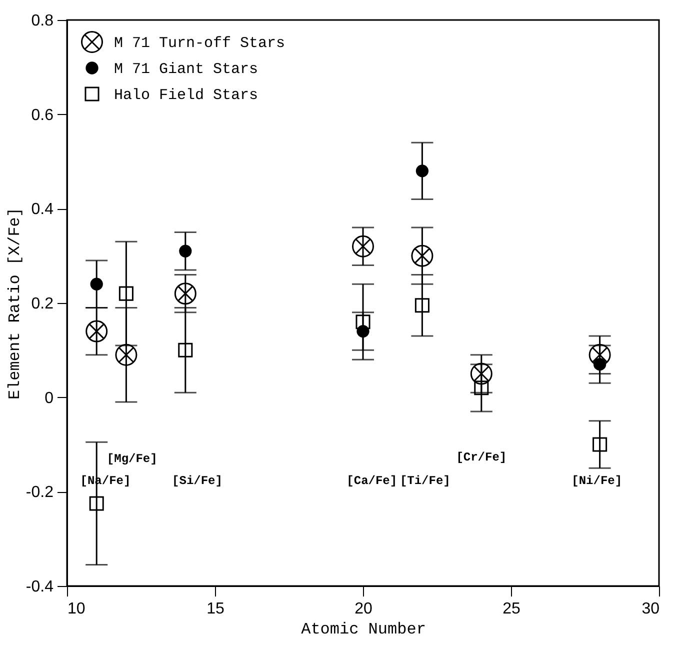 Image resolution: width=673 pixels, height=648 pixels. Describe the element at coordinates (42, 115) in the screenshot. I see `y-tick-label: 0.6` at that location.